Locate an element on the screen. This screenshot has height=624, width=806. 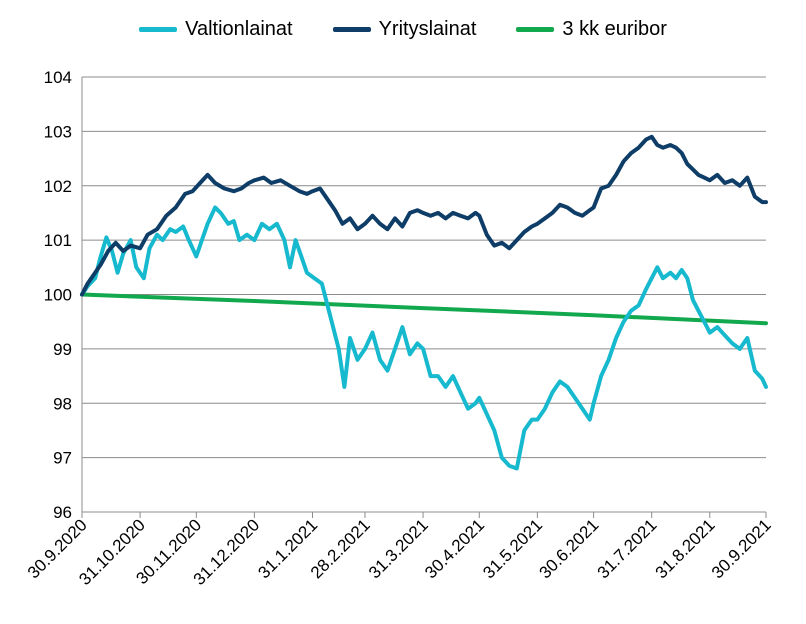
series-line-3-kk-euribor is located at coordinates (424, 309).